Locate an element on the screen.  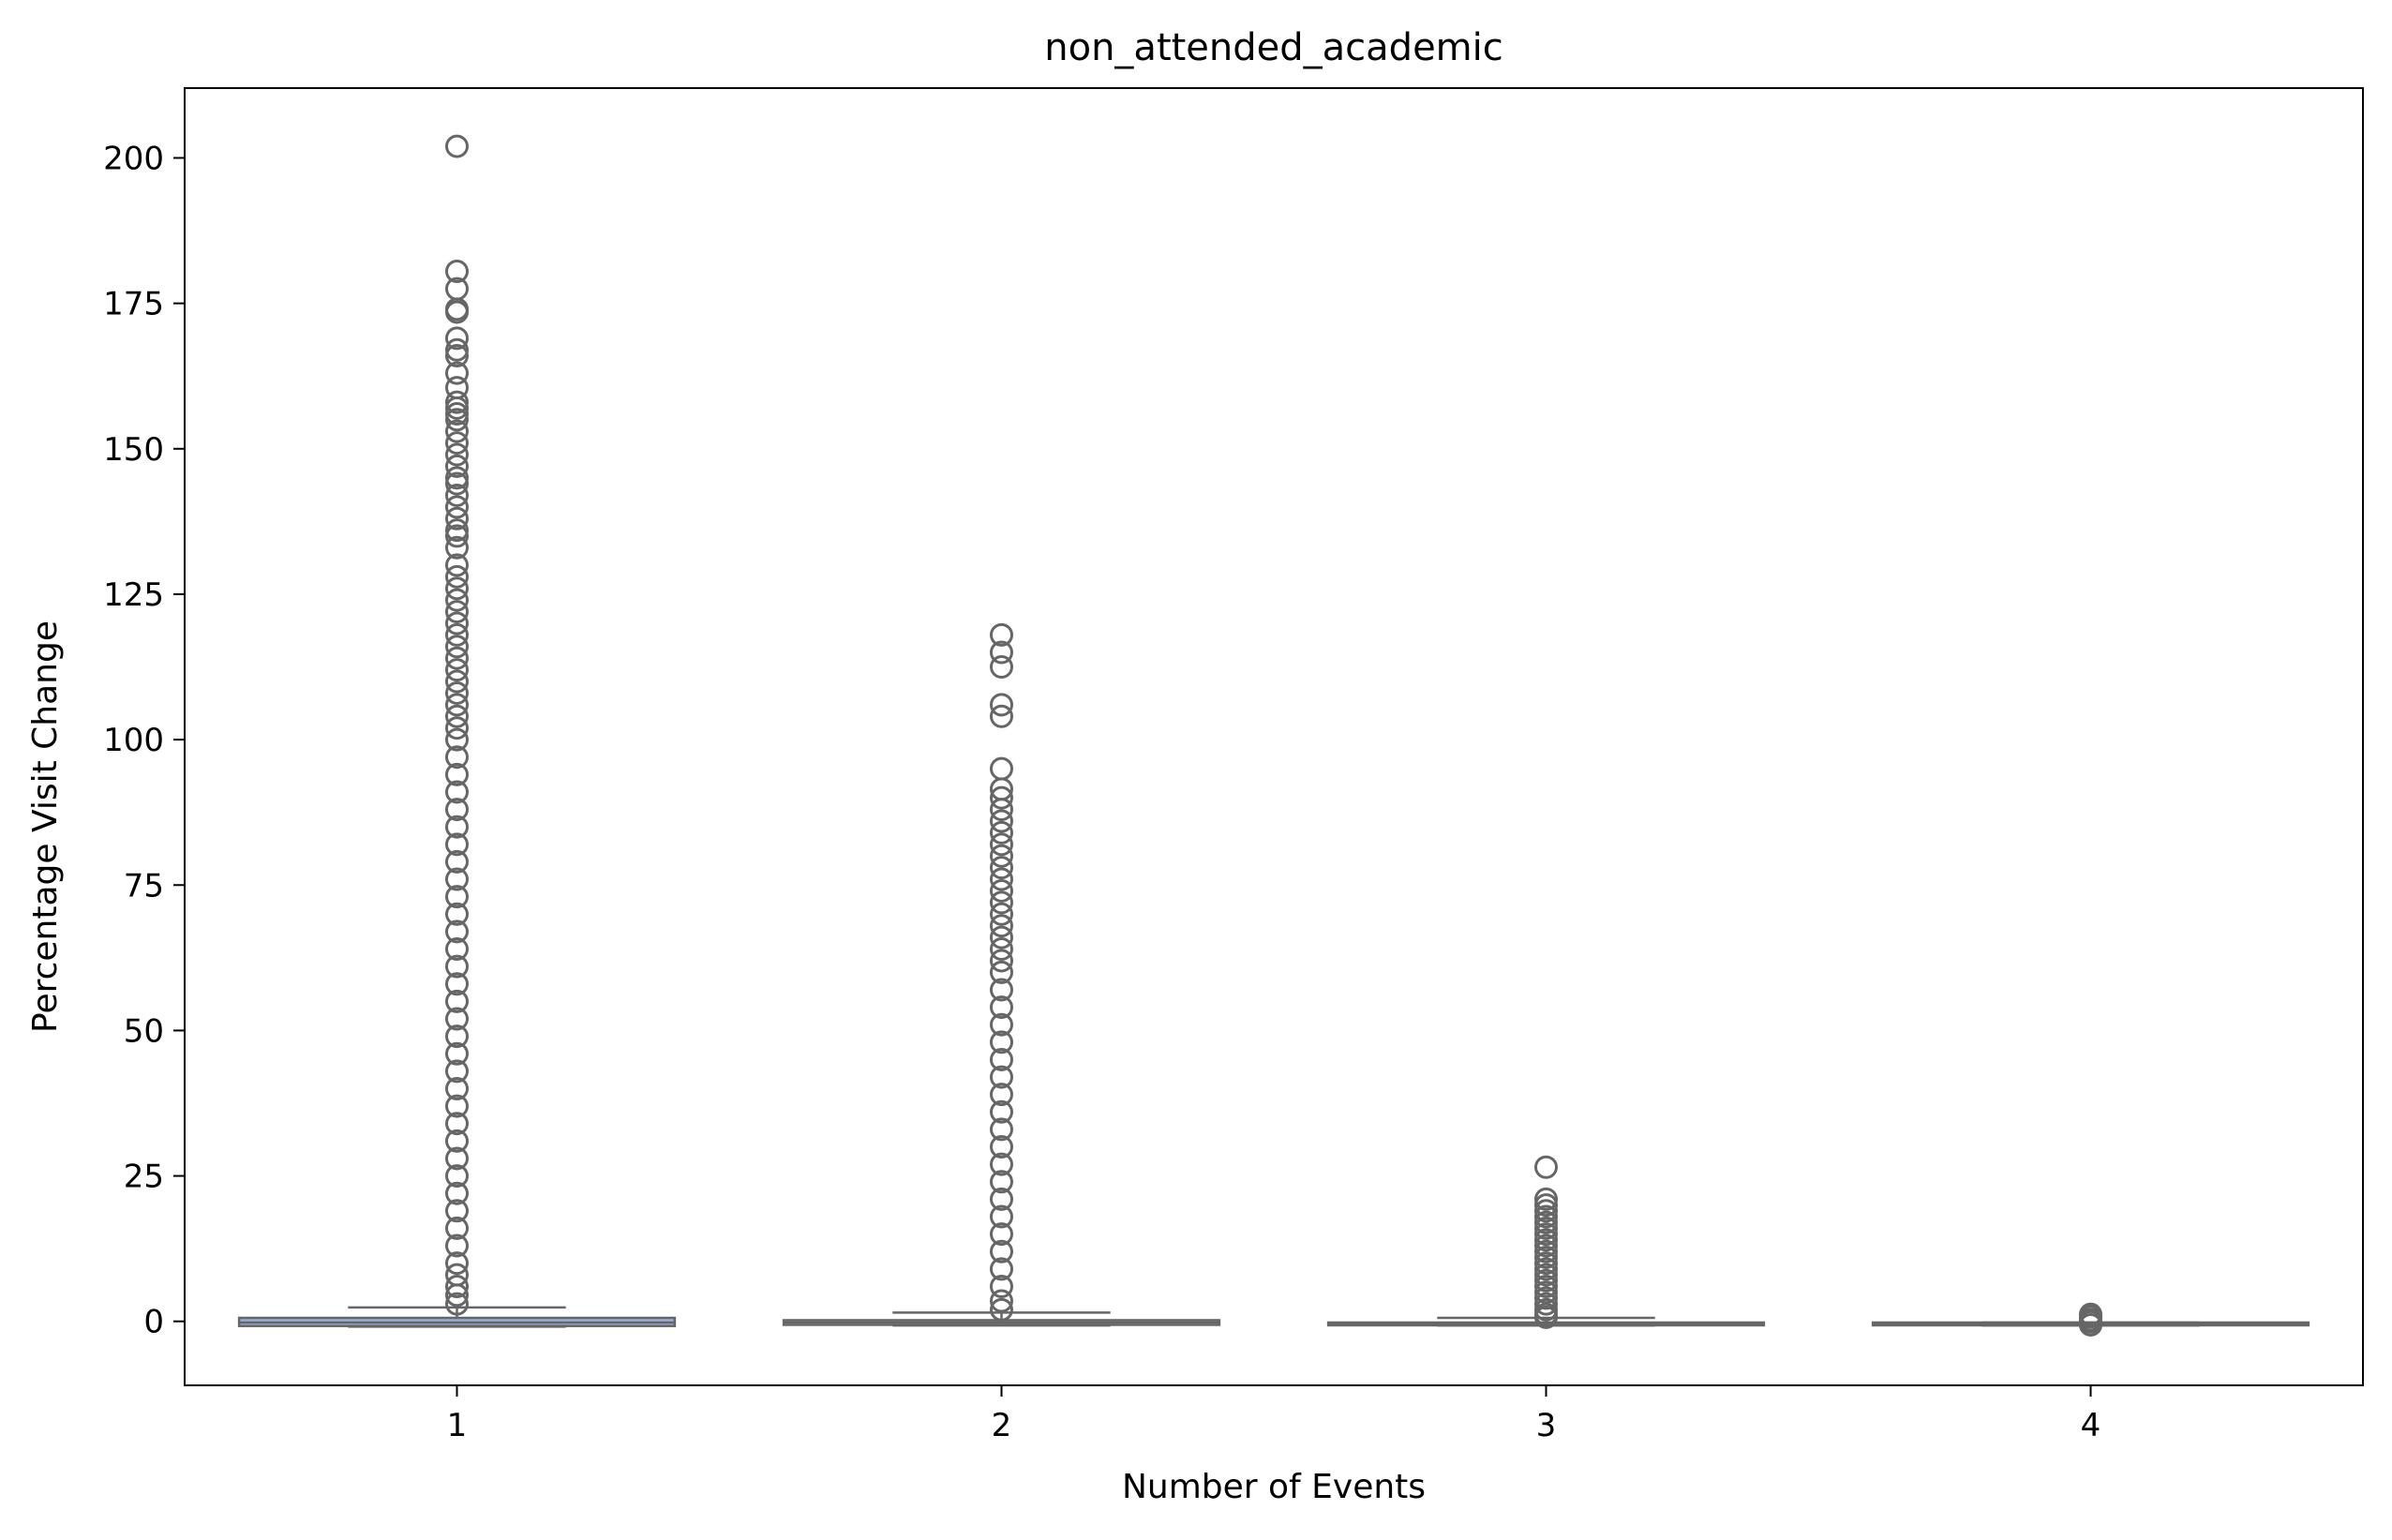
chart-title: non_attended_academic is located at coordinates (1273, 48).